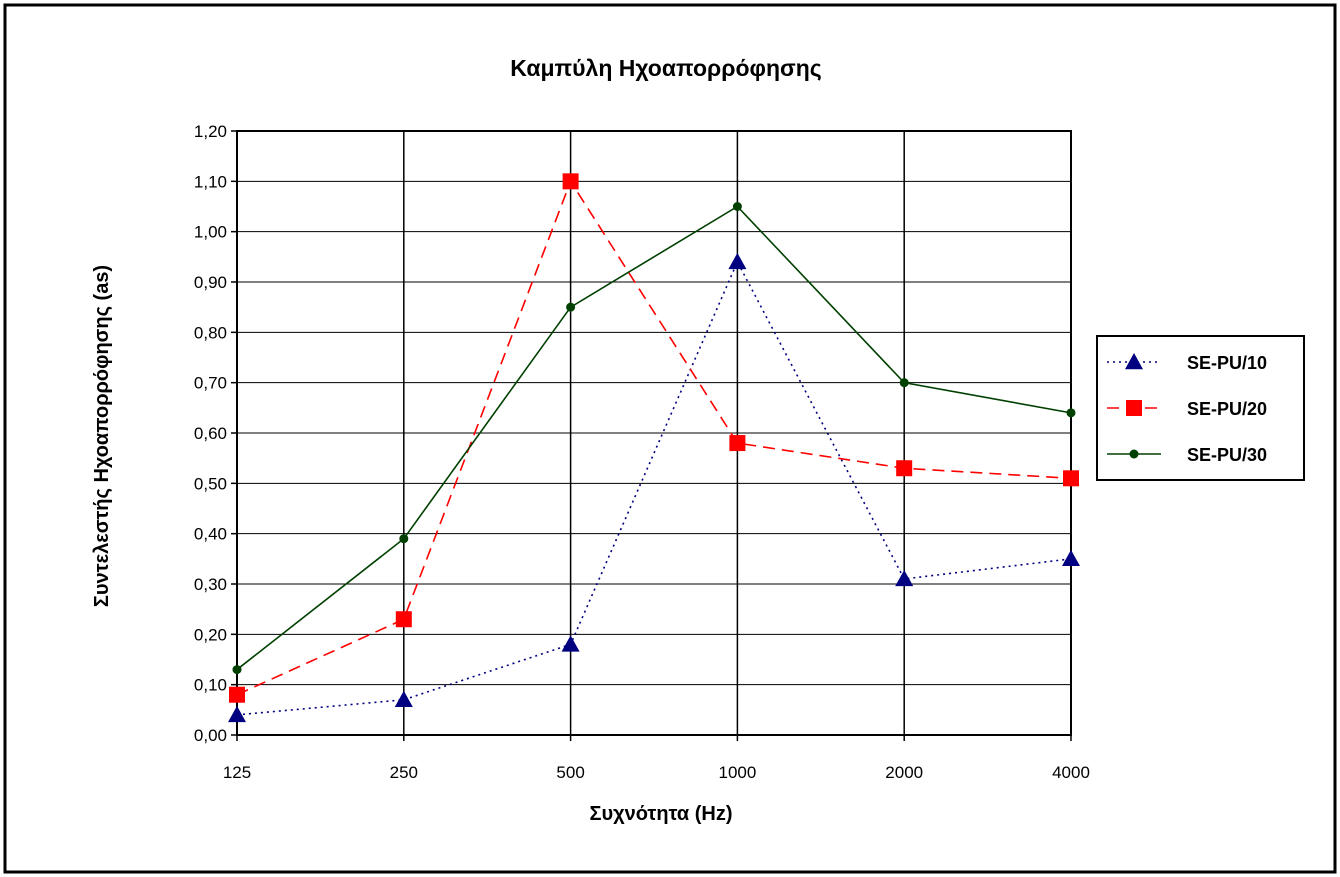  I want to click on x-tick-label: 125, so click(237, 772).